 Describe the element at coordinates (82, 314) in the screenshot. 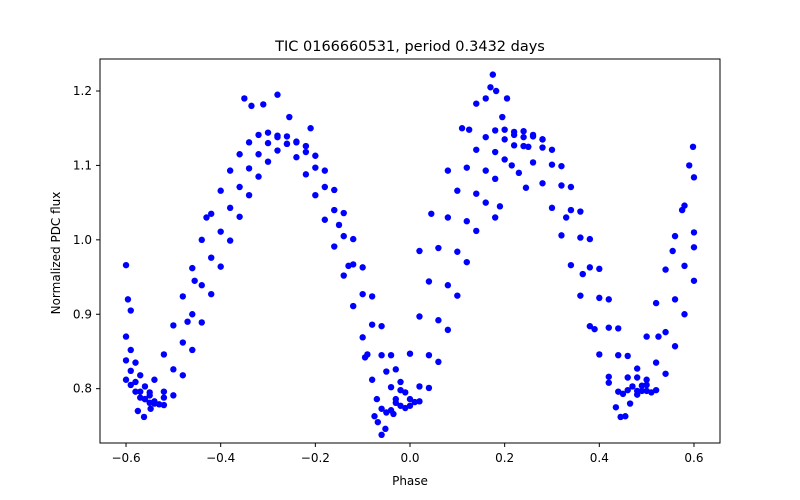

I see `y-tick-label: 0.9` at that location.